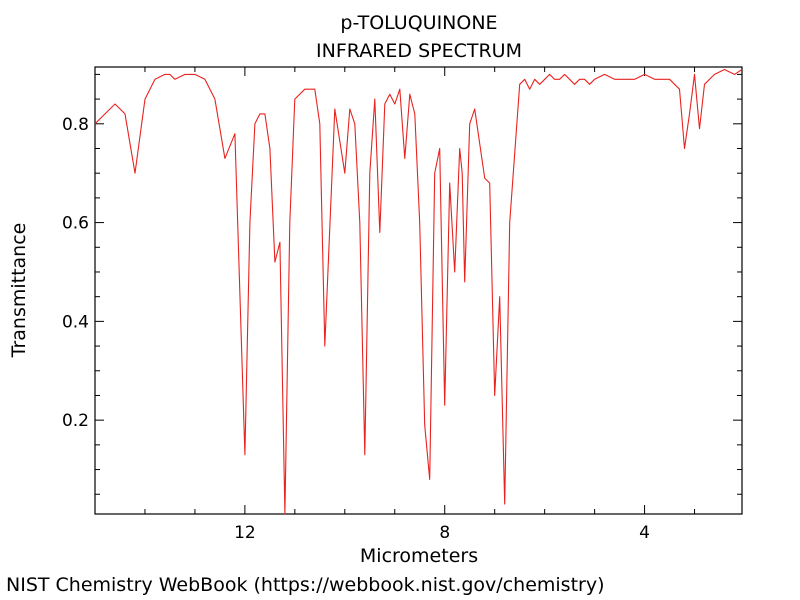 This screenshot has height=600, width=800. What do you see at coordinates (19, 291) in the screenshot?
I see `y-axis-label: Transmittance` at bounding box center [19, 291].